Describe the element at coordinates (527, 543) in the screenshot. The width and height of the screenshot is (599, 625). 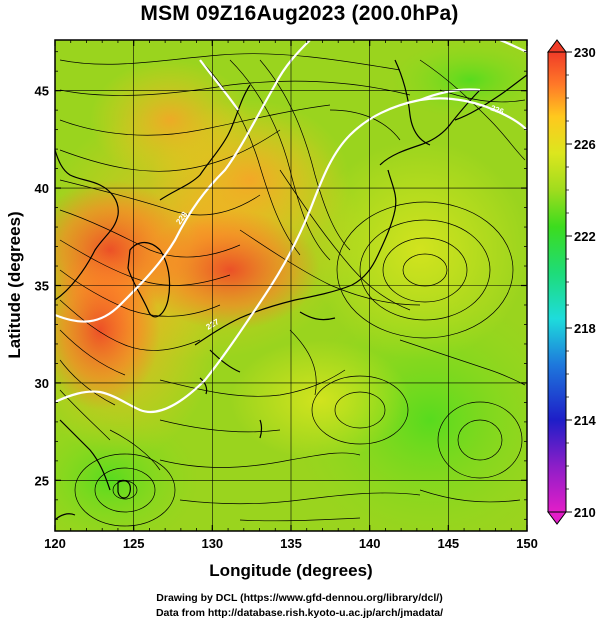
I see `x-tick-label: 150` at that location.